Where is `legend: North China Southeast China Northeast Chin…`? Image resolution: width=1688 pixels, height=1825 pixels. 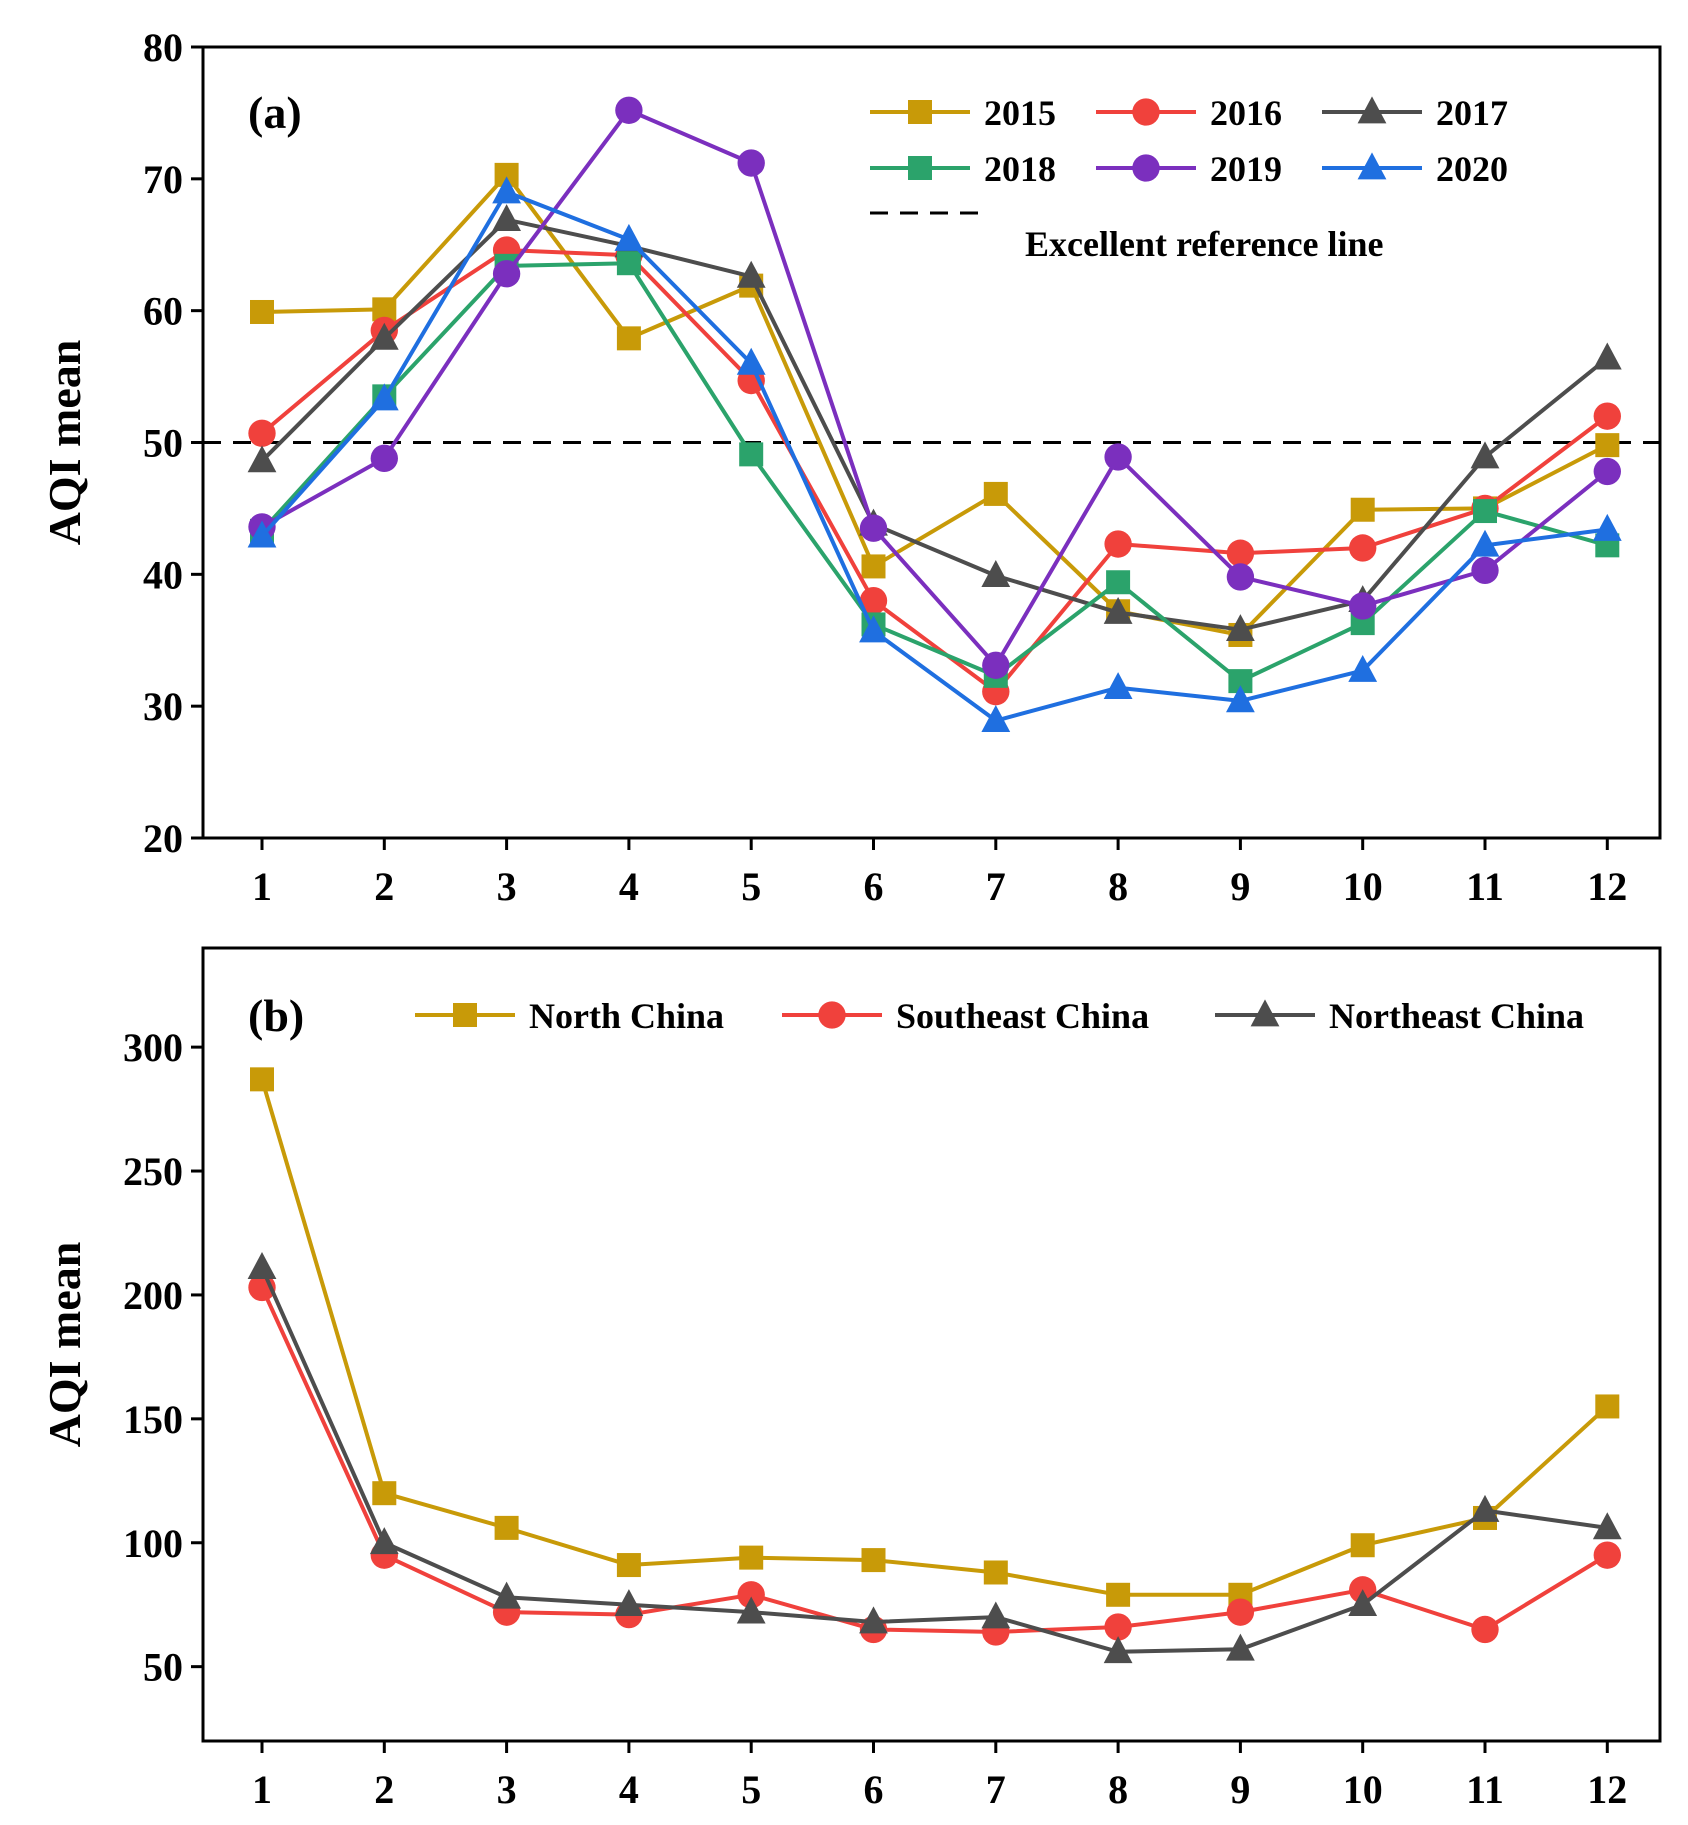
legend: North China Southeast China Northeast Chin… is located at coordinates (999, 1016).